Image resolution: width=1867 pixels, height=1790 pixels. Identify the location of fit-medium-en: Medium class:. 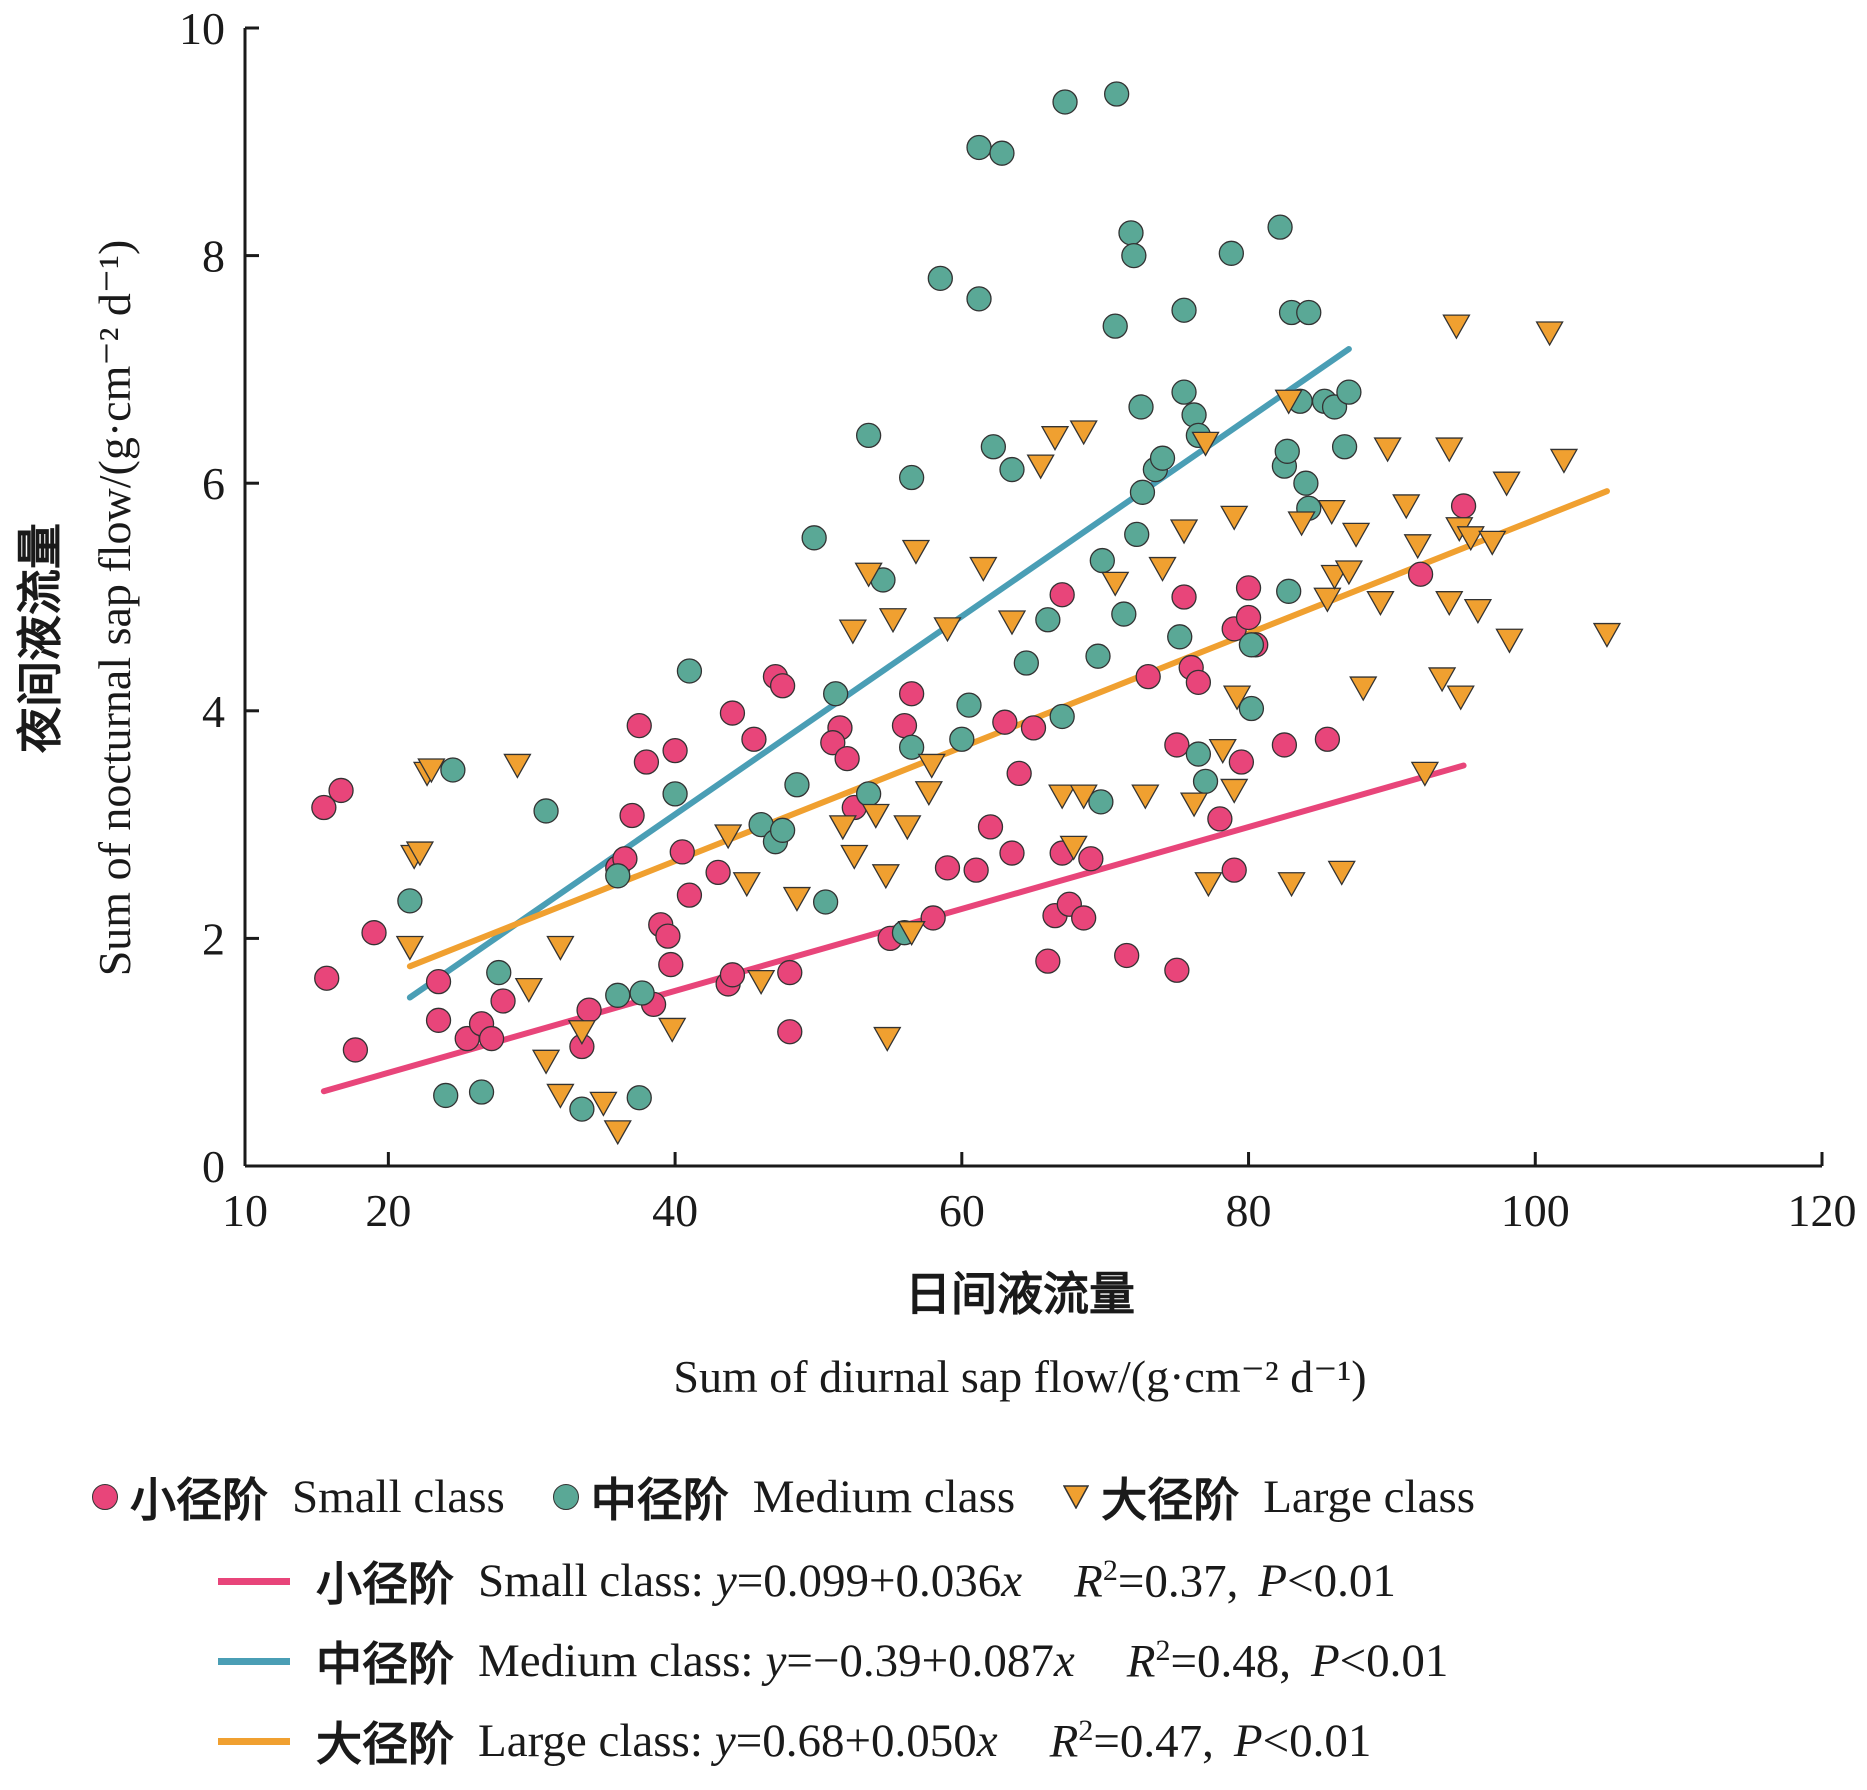
(616, 1661).